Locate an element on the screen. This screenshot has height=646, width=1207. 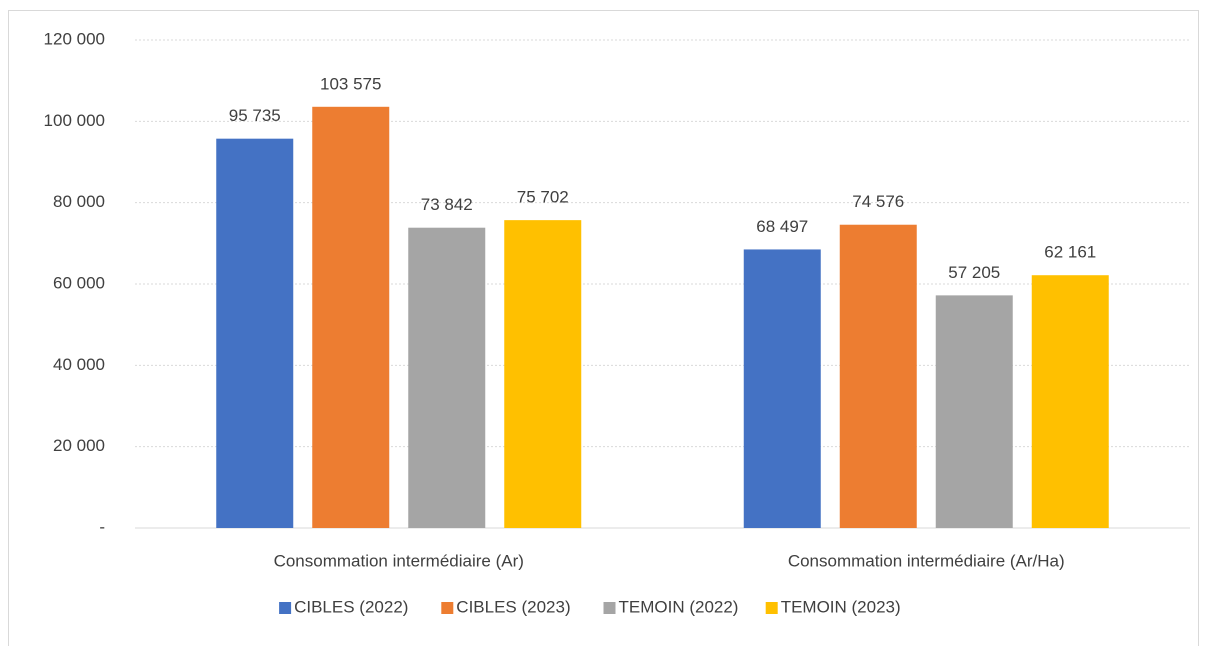
legend-label: TEMOIN (2022) is located at coordinates (679, 606).